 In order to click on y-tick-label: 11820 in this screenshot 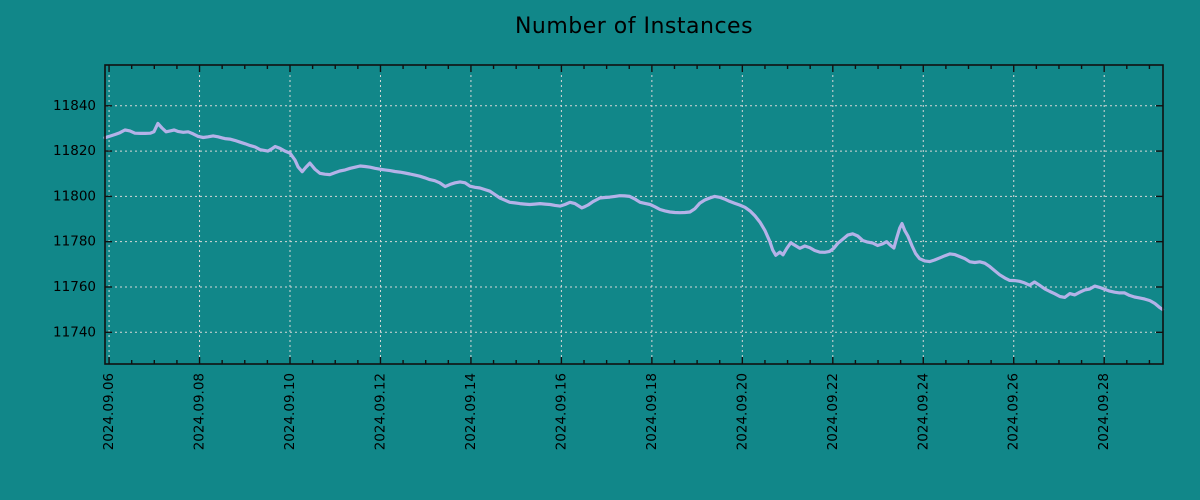, I will do `click(74, 151)`.